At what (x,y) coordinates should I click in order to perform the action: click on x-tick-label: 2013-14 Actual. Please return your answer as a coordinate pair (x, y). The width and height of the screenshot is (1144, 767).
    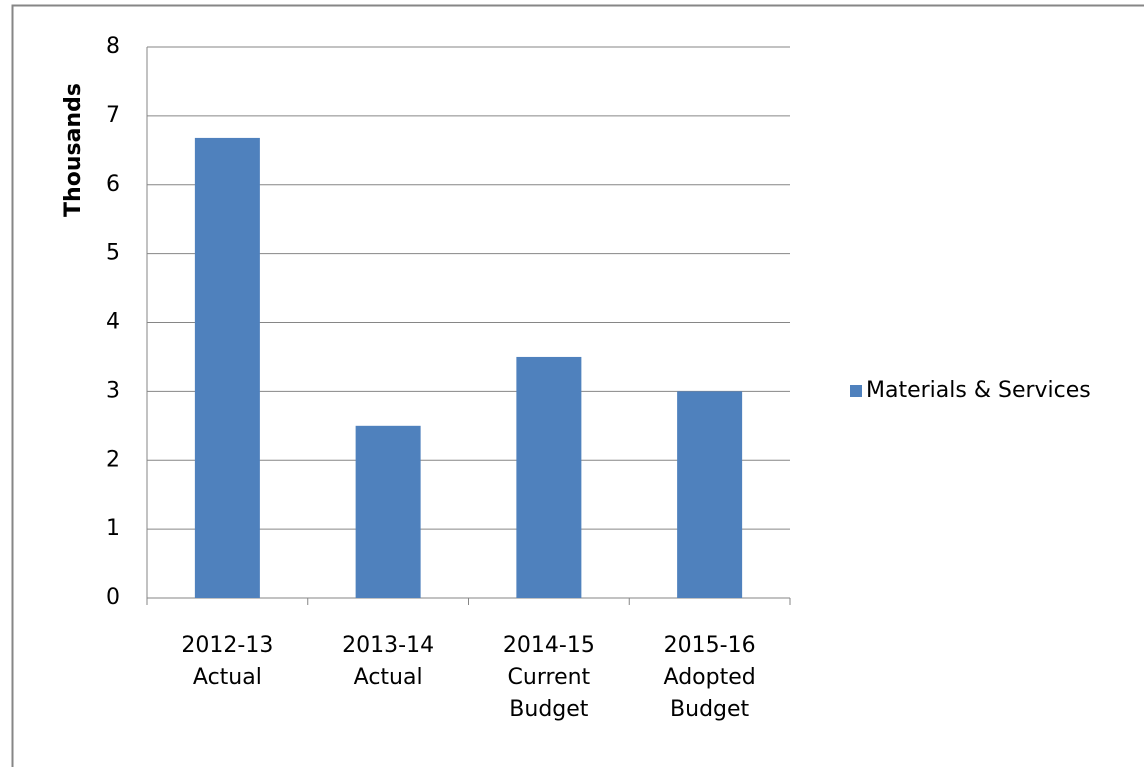
    Looking at the image, I should click on (388, 661).